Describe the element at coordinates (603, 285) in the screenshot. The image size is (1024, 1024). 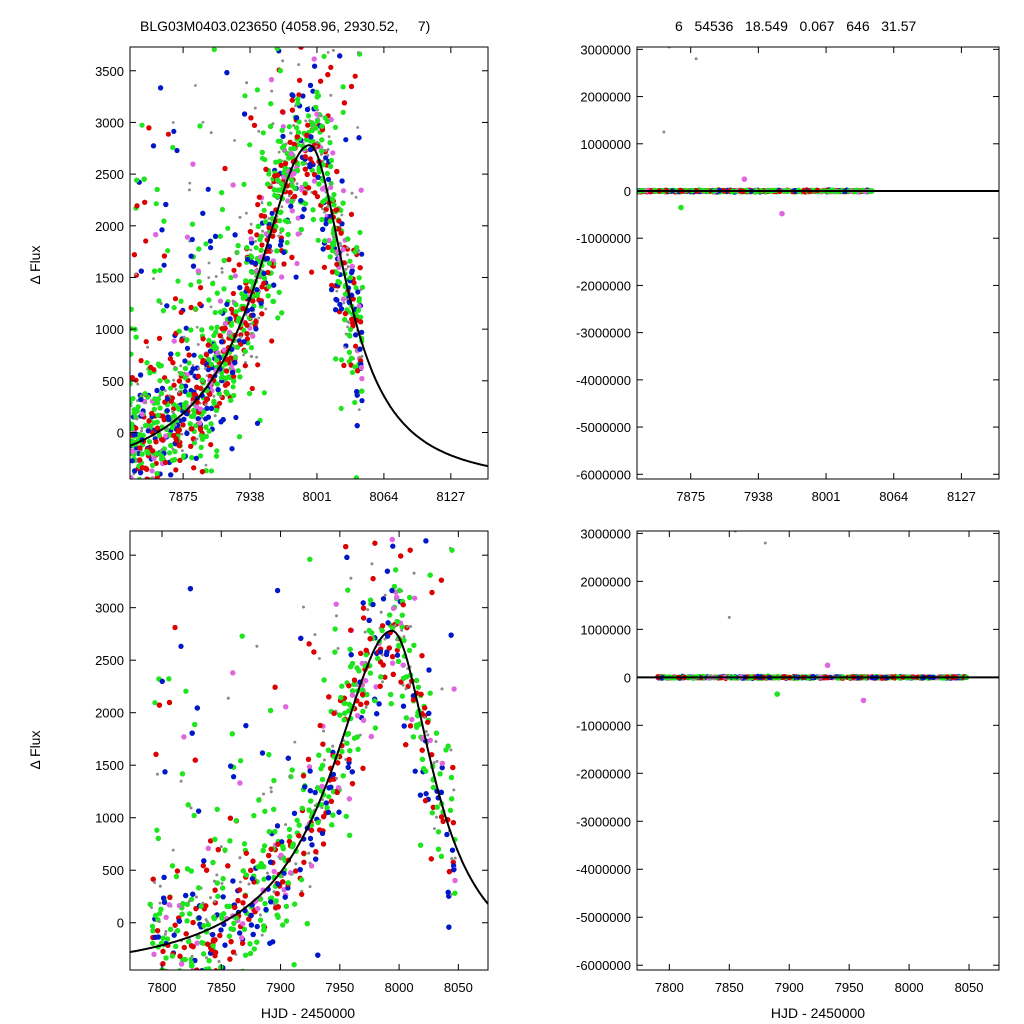
I see `y-tick-label: -2000000` at that location.